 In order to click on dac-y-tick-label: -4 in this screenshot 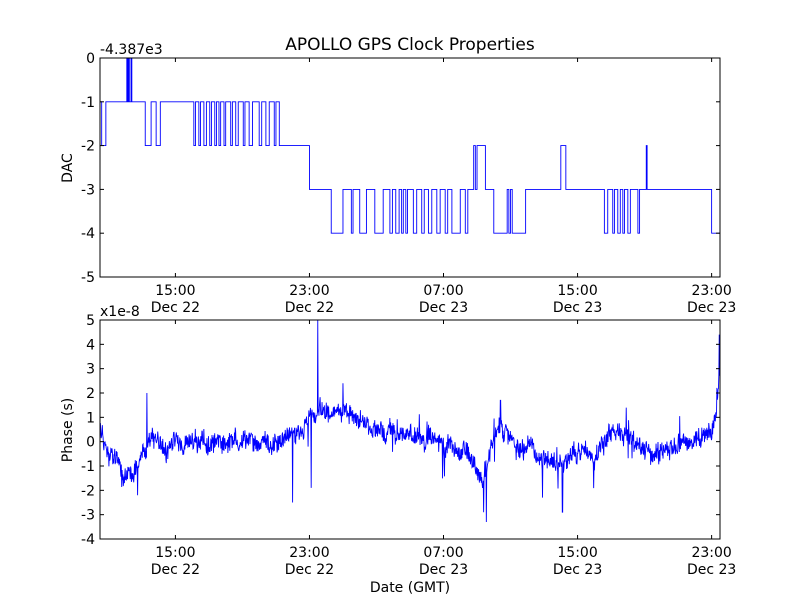, I will do `click(88, 234)`.